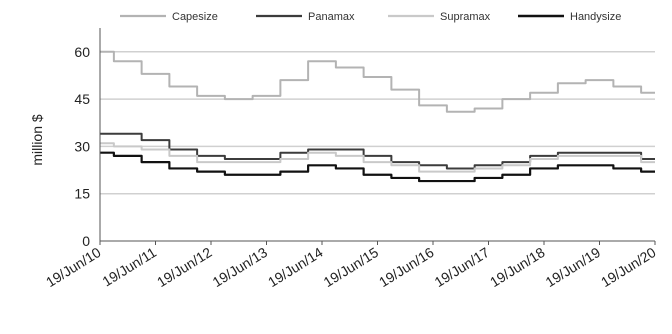  I want to click on y-tick-labels: 0 15 30 45 60, so click(82, 146).